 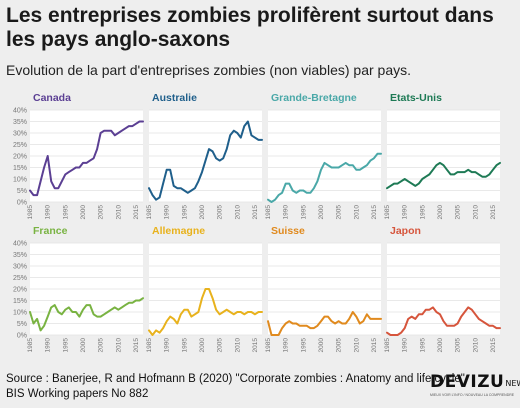 What do you see at coordinates (512, 383) in the screenshot?
I see `logo-suffix: NEWS` at bounding box center [512, 383].